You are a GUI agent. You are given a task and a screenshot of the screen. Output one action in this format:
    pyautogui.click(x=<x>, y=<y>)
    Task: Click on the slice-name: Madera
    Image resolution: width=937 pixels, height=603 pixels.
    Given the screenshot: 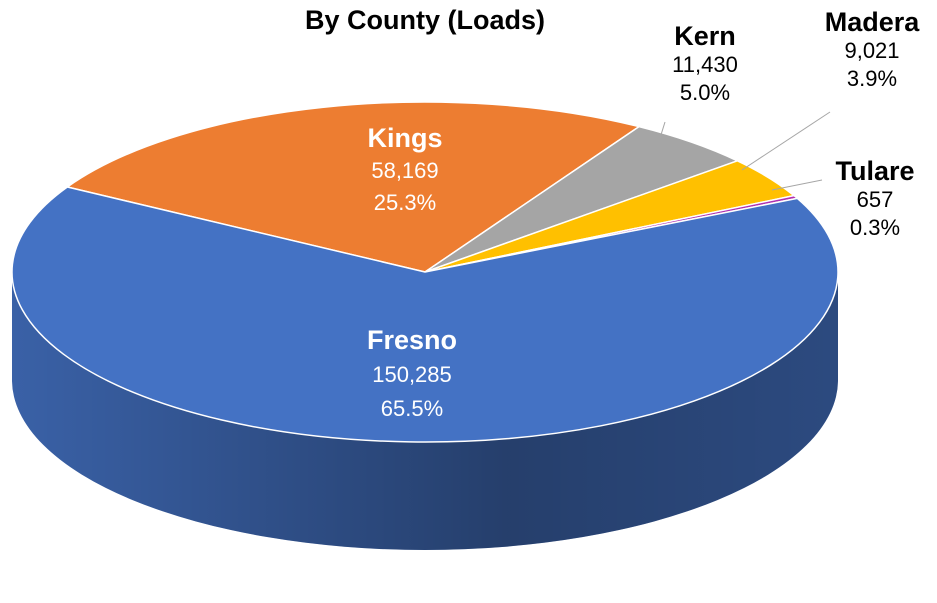 What is the action you would take?
    pyautogui.click(x=873, y=22)
    